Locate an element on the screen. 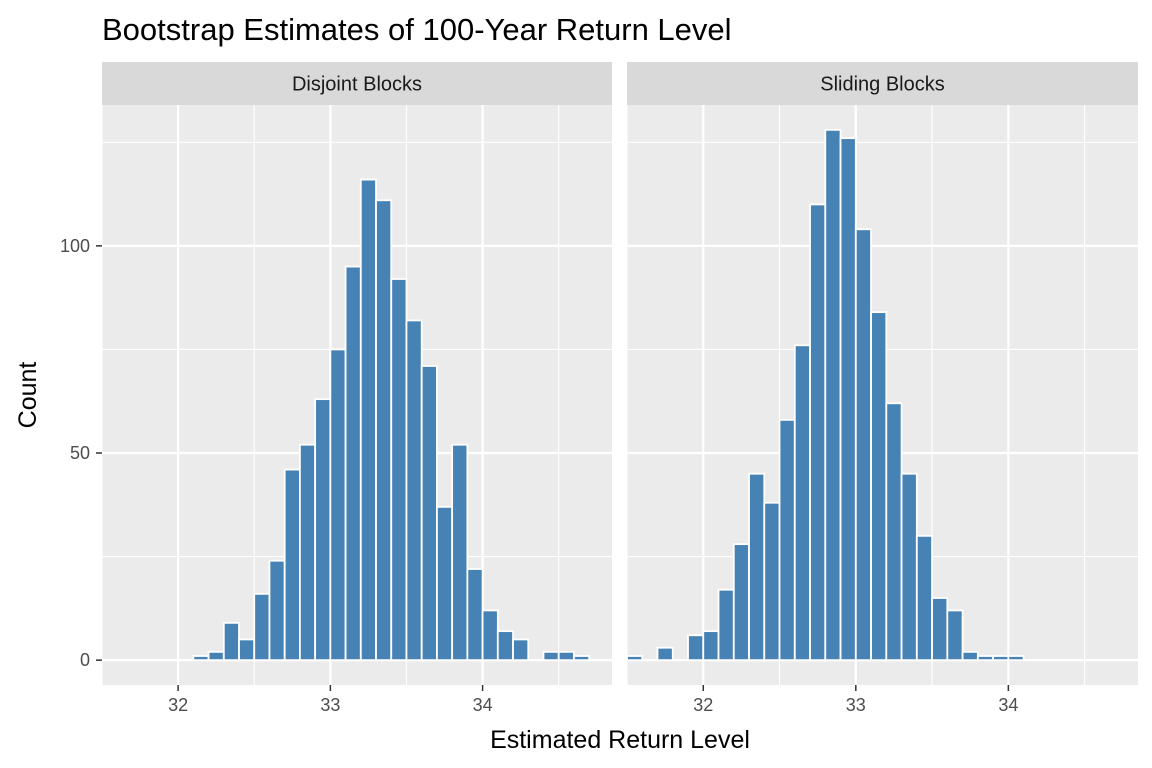 The height and width of the screenshot is (768, 1152). y-axis: 0 50 100 is located at coordinates (81, 453).